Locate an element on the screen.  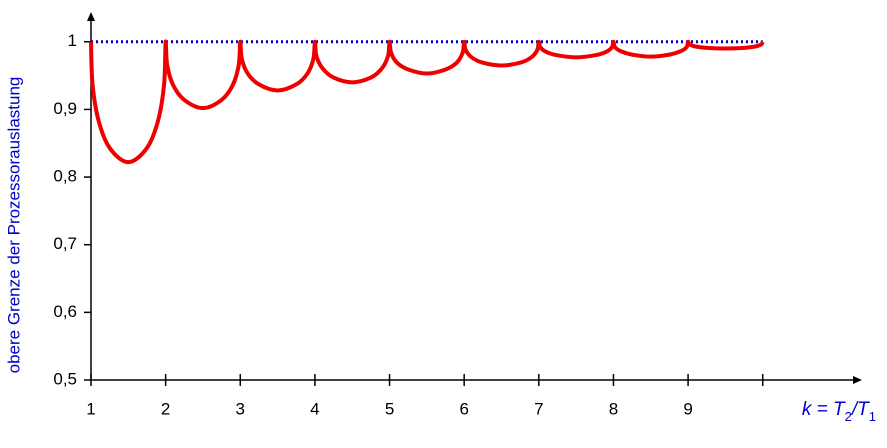
y-axis-label: obere Grenze der Prozessorauslastung is located at coordinates (13, 225).